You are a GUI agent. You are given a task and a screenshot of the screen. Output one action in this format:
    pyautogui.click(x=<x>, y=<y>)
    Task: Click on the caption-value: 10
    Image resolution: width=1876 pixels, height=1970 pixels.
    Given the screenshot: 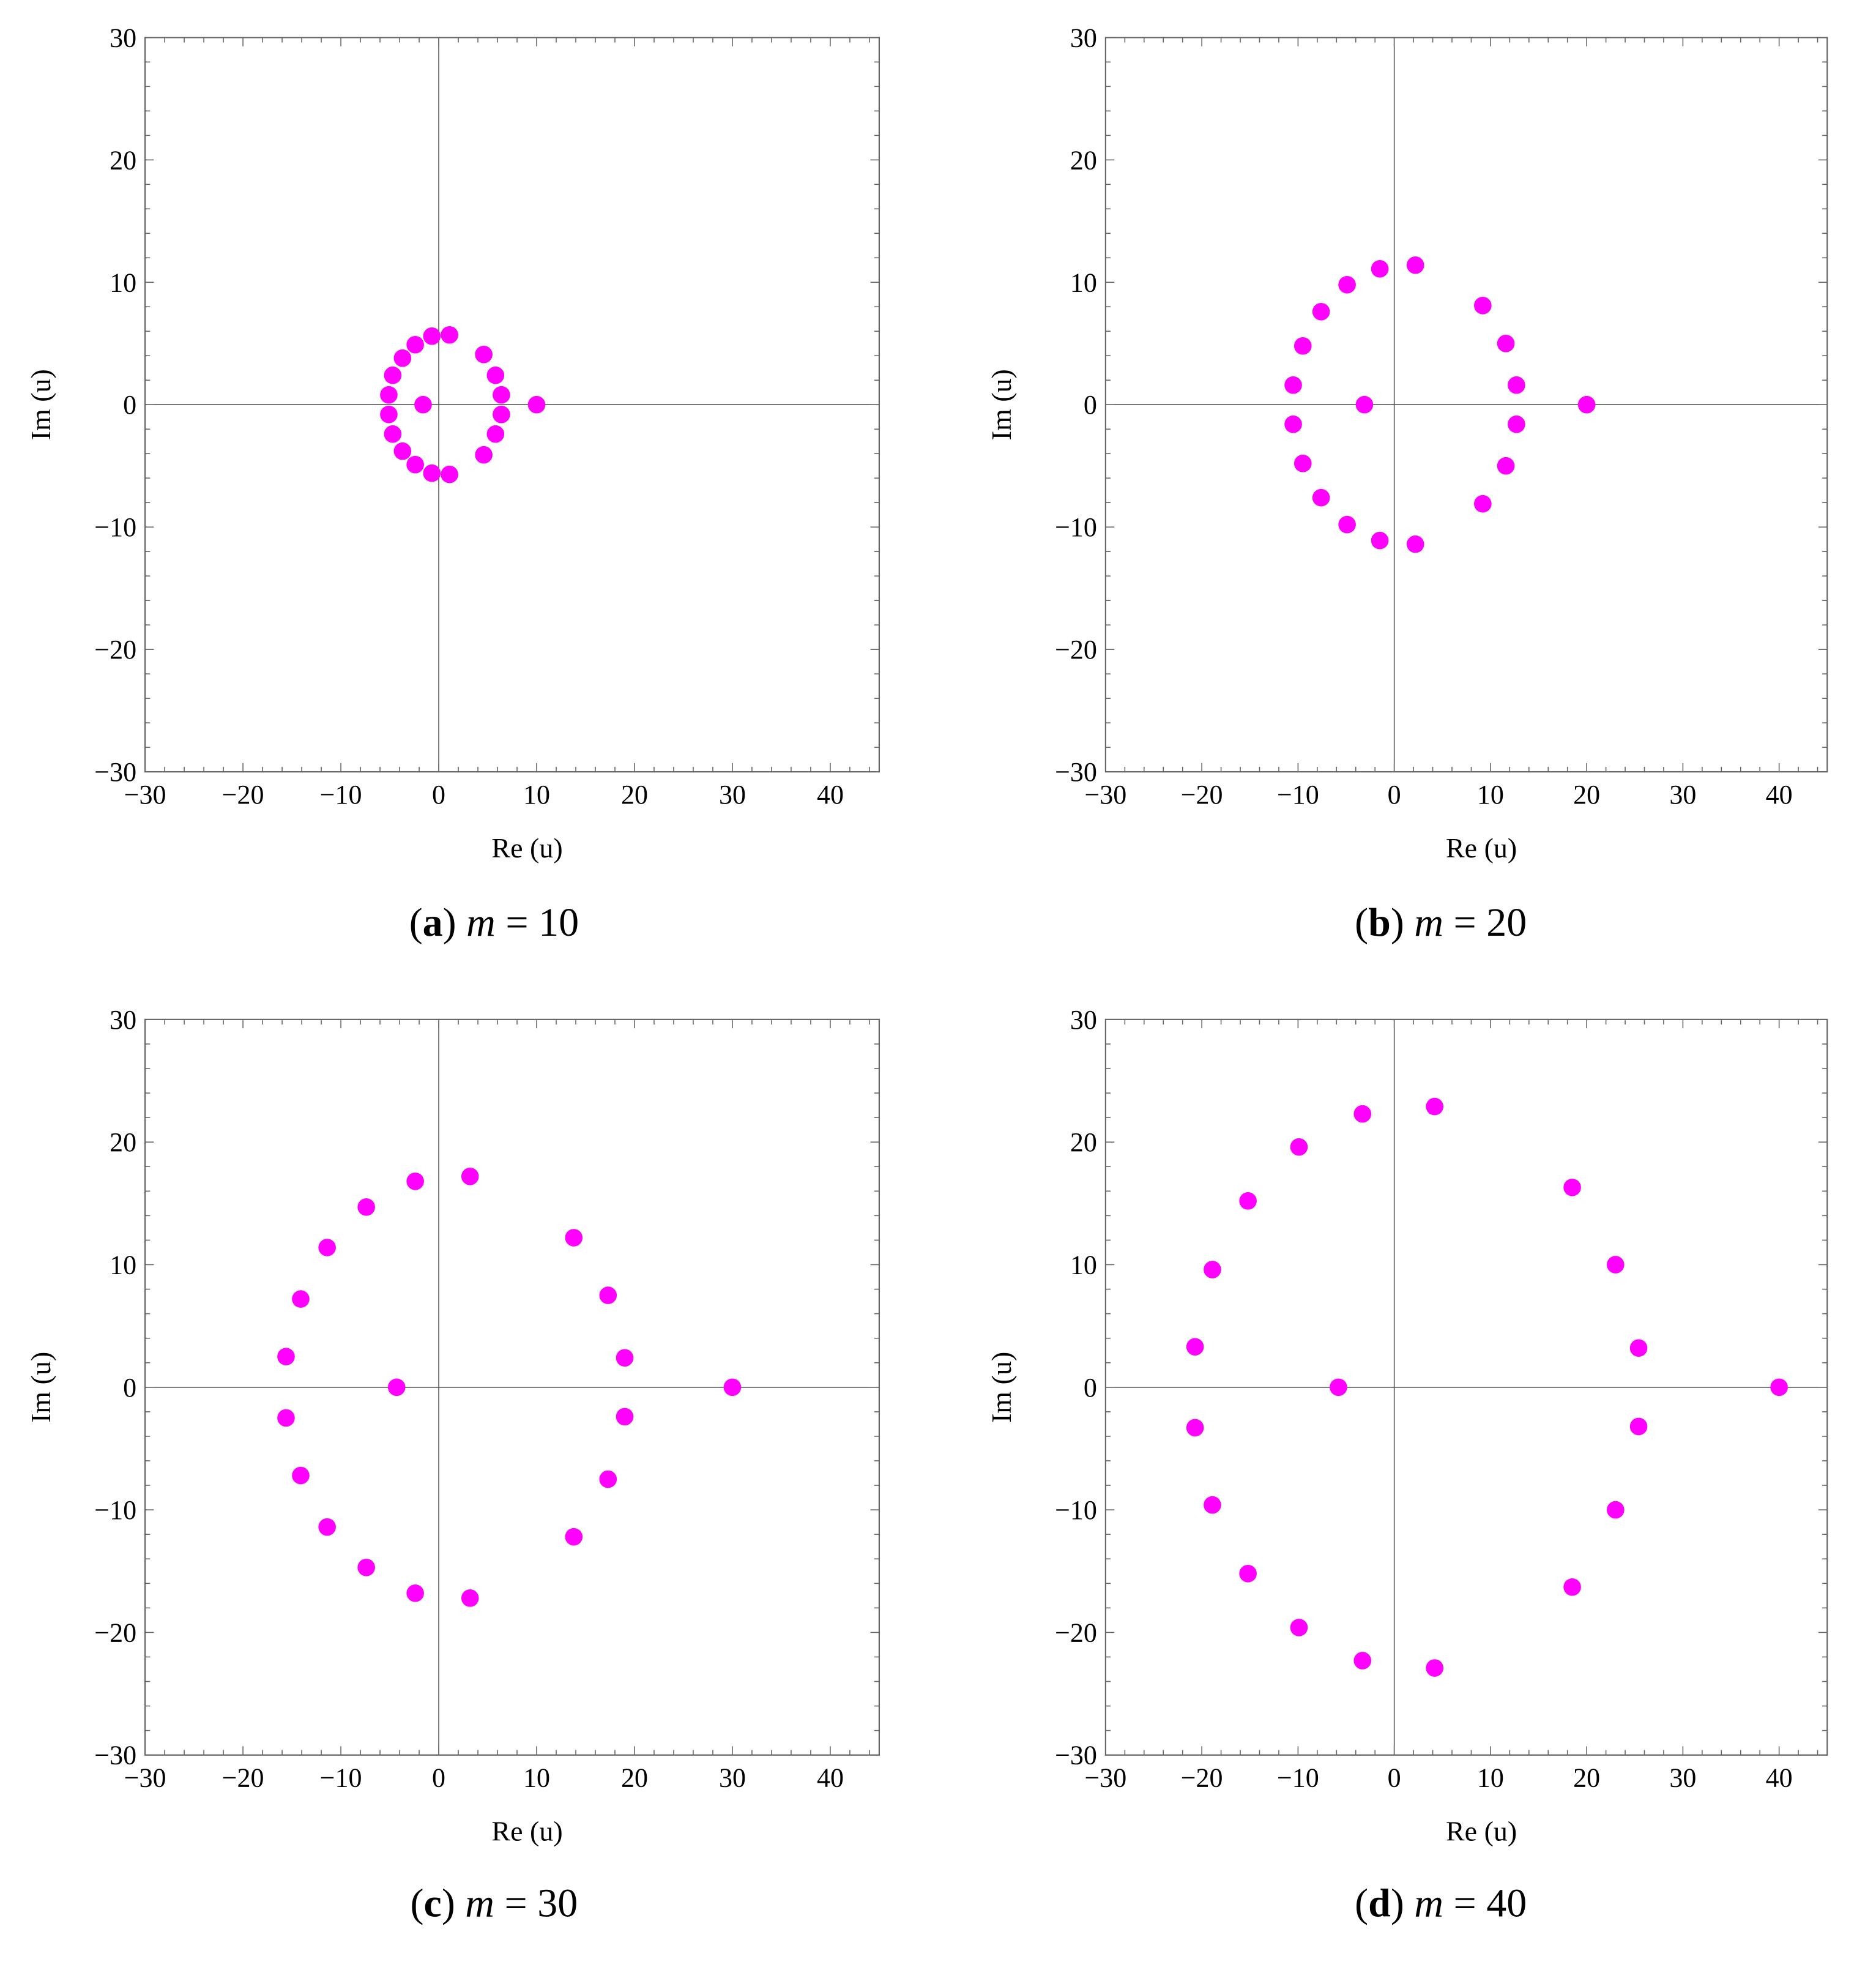 What is the action you would take?
    pyautogui.click(x=558, y=923)
    